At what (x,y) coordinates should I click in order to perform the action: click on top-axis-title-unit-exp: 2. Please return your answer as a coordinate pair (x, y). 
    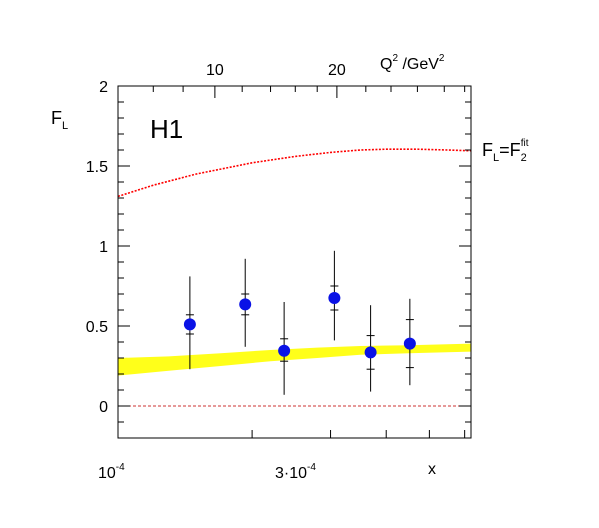
    Looking at the image, I should click on (442, 58).